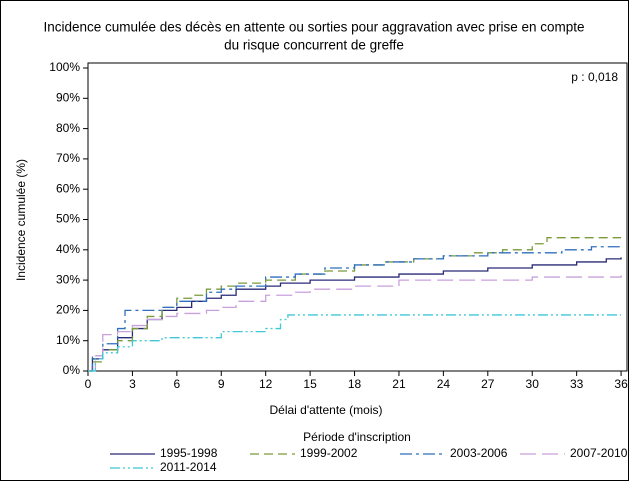  What do you see at coordinates (266, 384) in the screenshot?
I see `x-tick-label: 12` at bounding box center [266, 384].